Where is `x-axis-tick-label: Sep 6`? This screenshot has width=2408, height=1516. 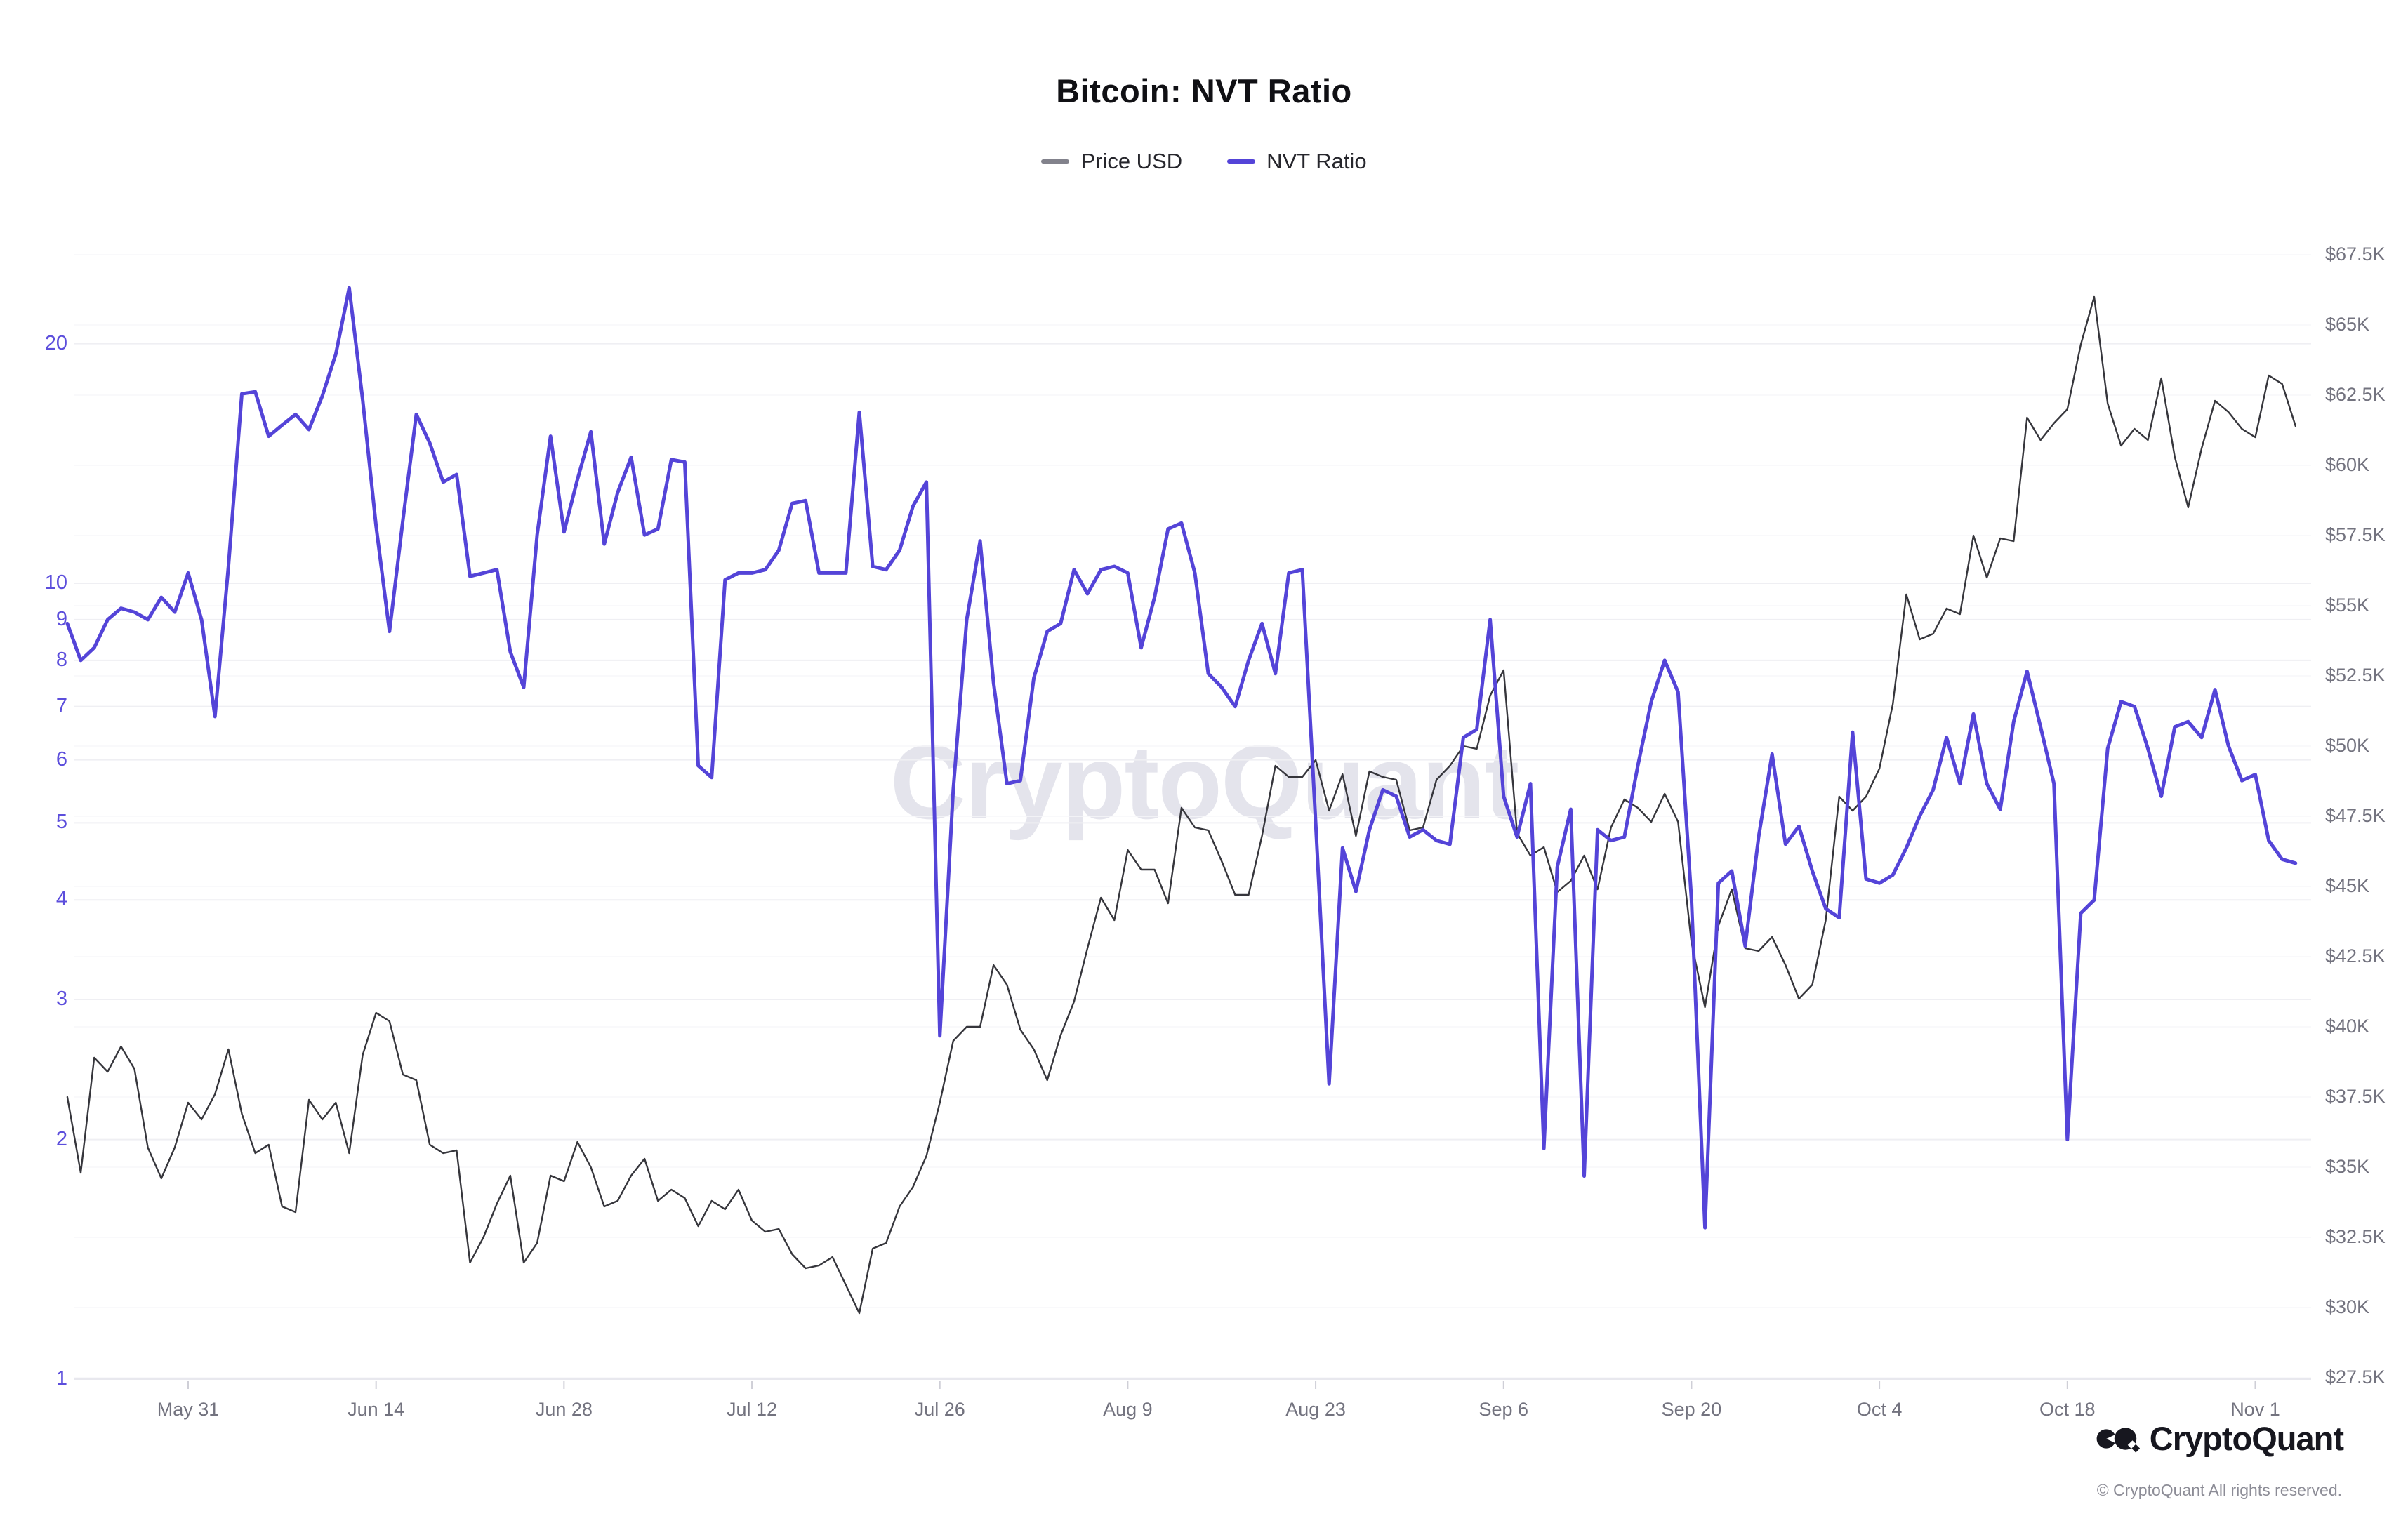 x-axis-tick-label: Sep 6 is located at coordinates (1503, 1409).